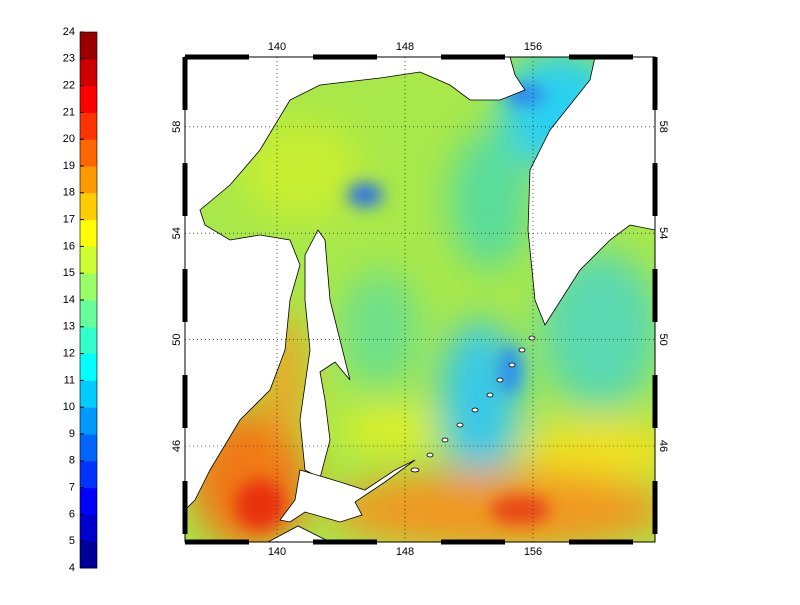  What do you see at coordinates (69, 32) in the screenshot?
I see `colorbar-tick-label: 24` at bounding box center [69, 32].